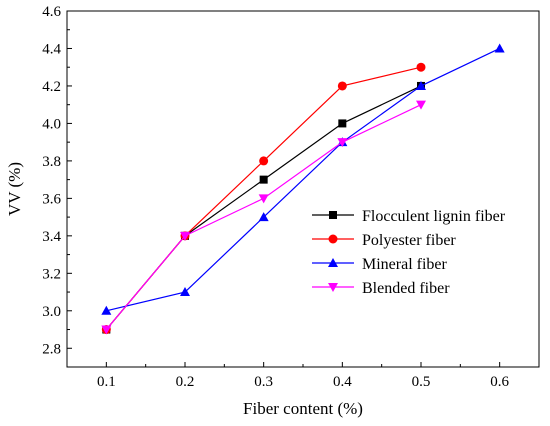 The height and width of the screenshot is (426, 550). Describe the element at coordinates (406, 288) in the screenshot. I see `legend-label: Blended fiber` at that location.